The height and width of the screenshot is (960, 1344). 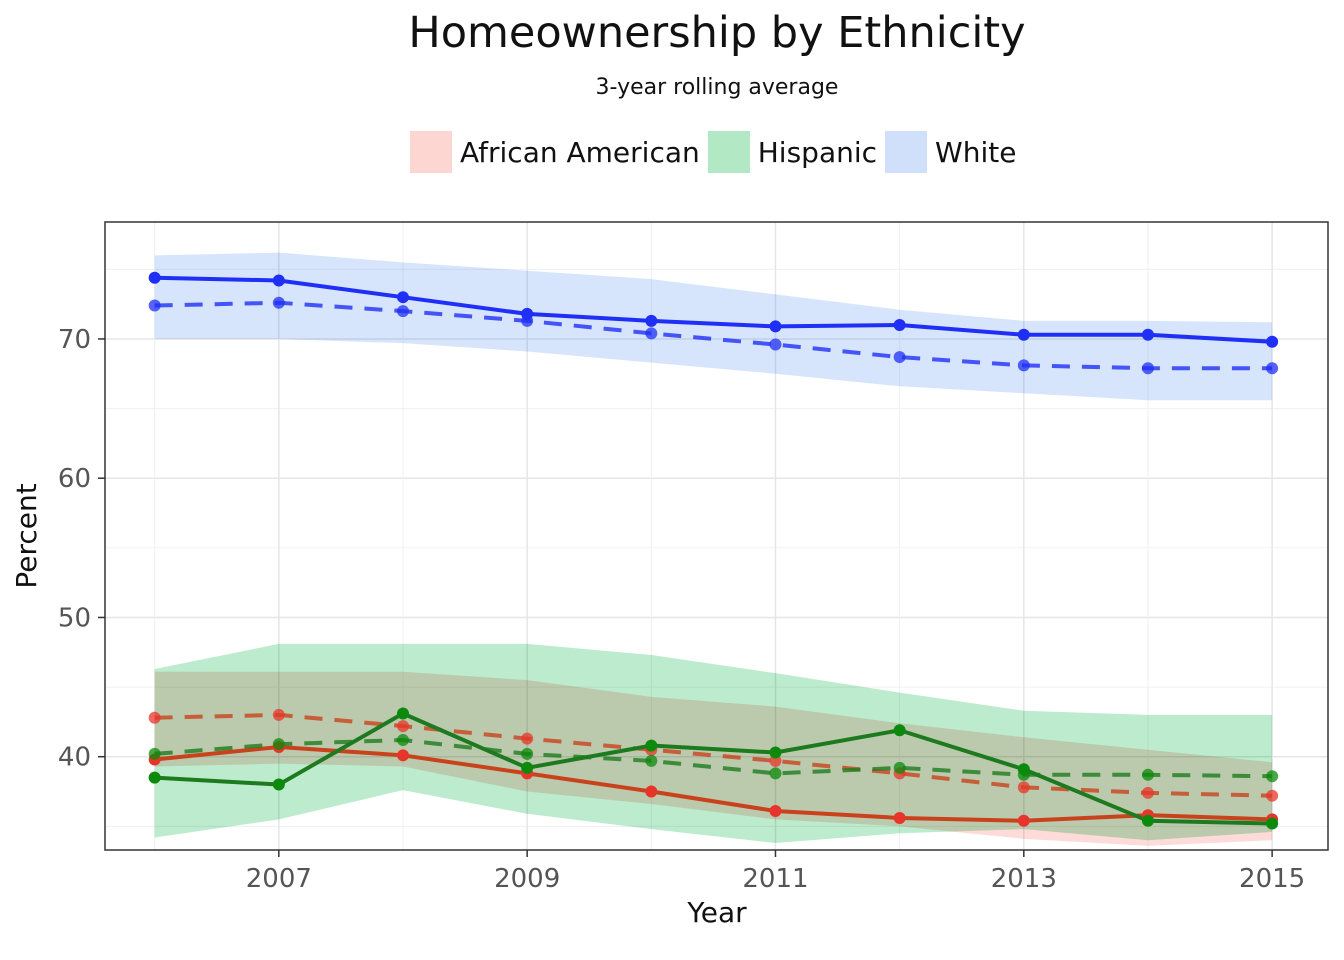 I want to click on x-tick-label: 2007, so click(x=279, y=879).